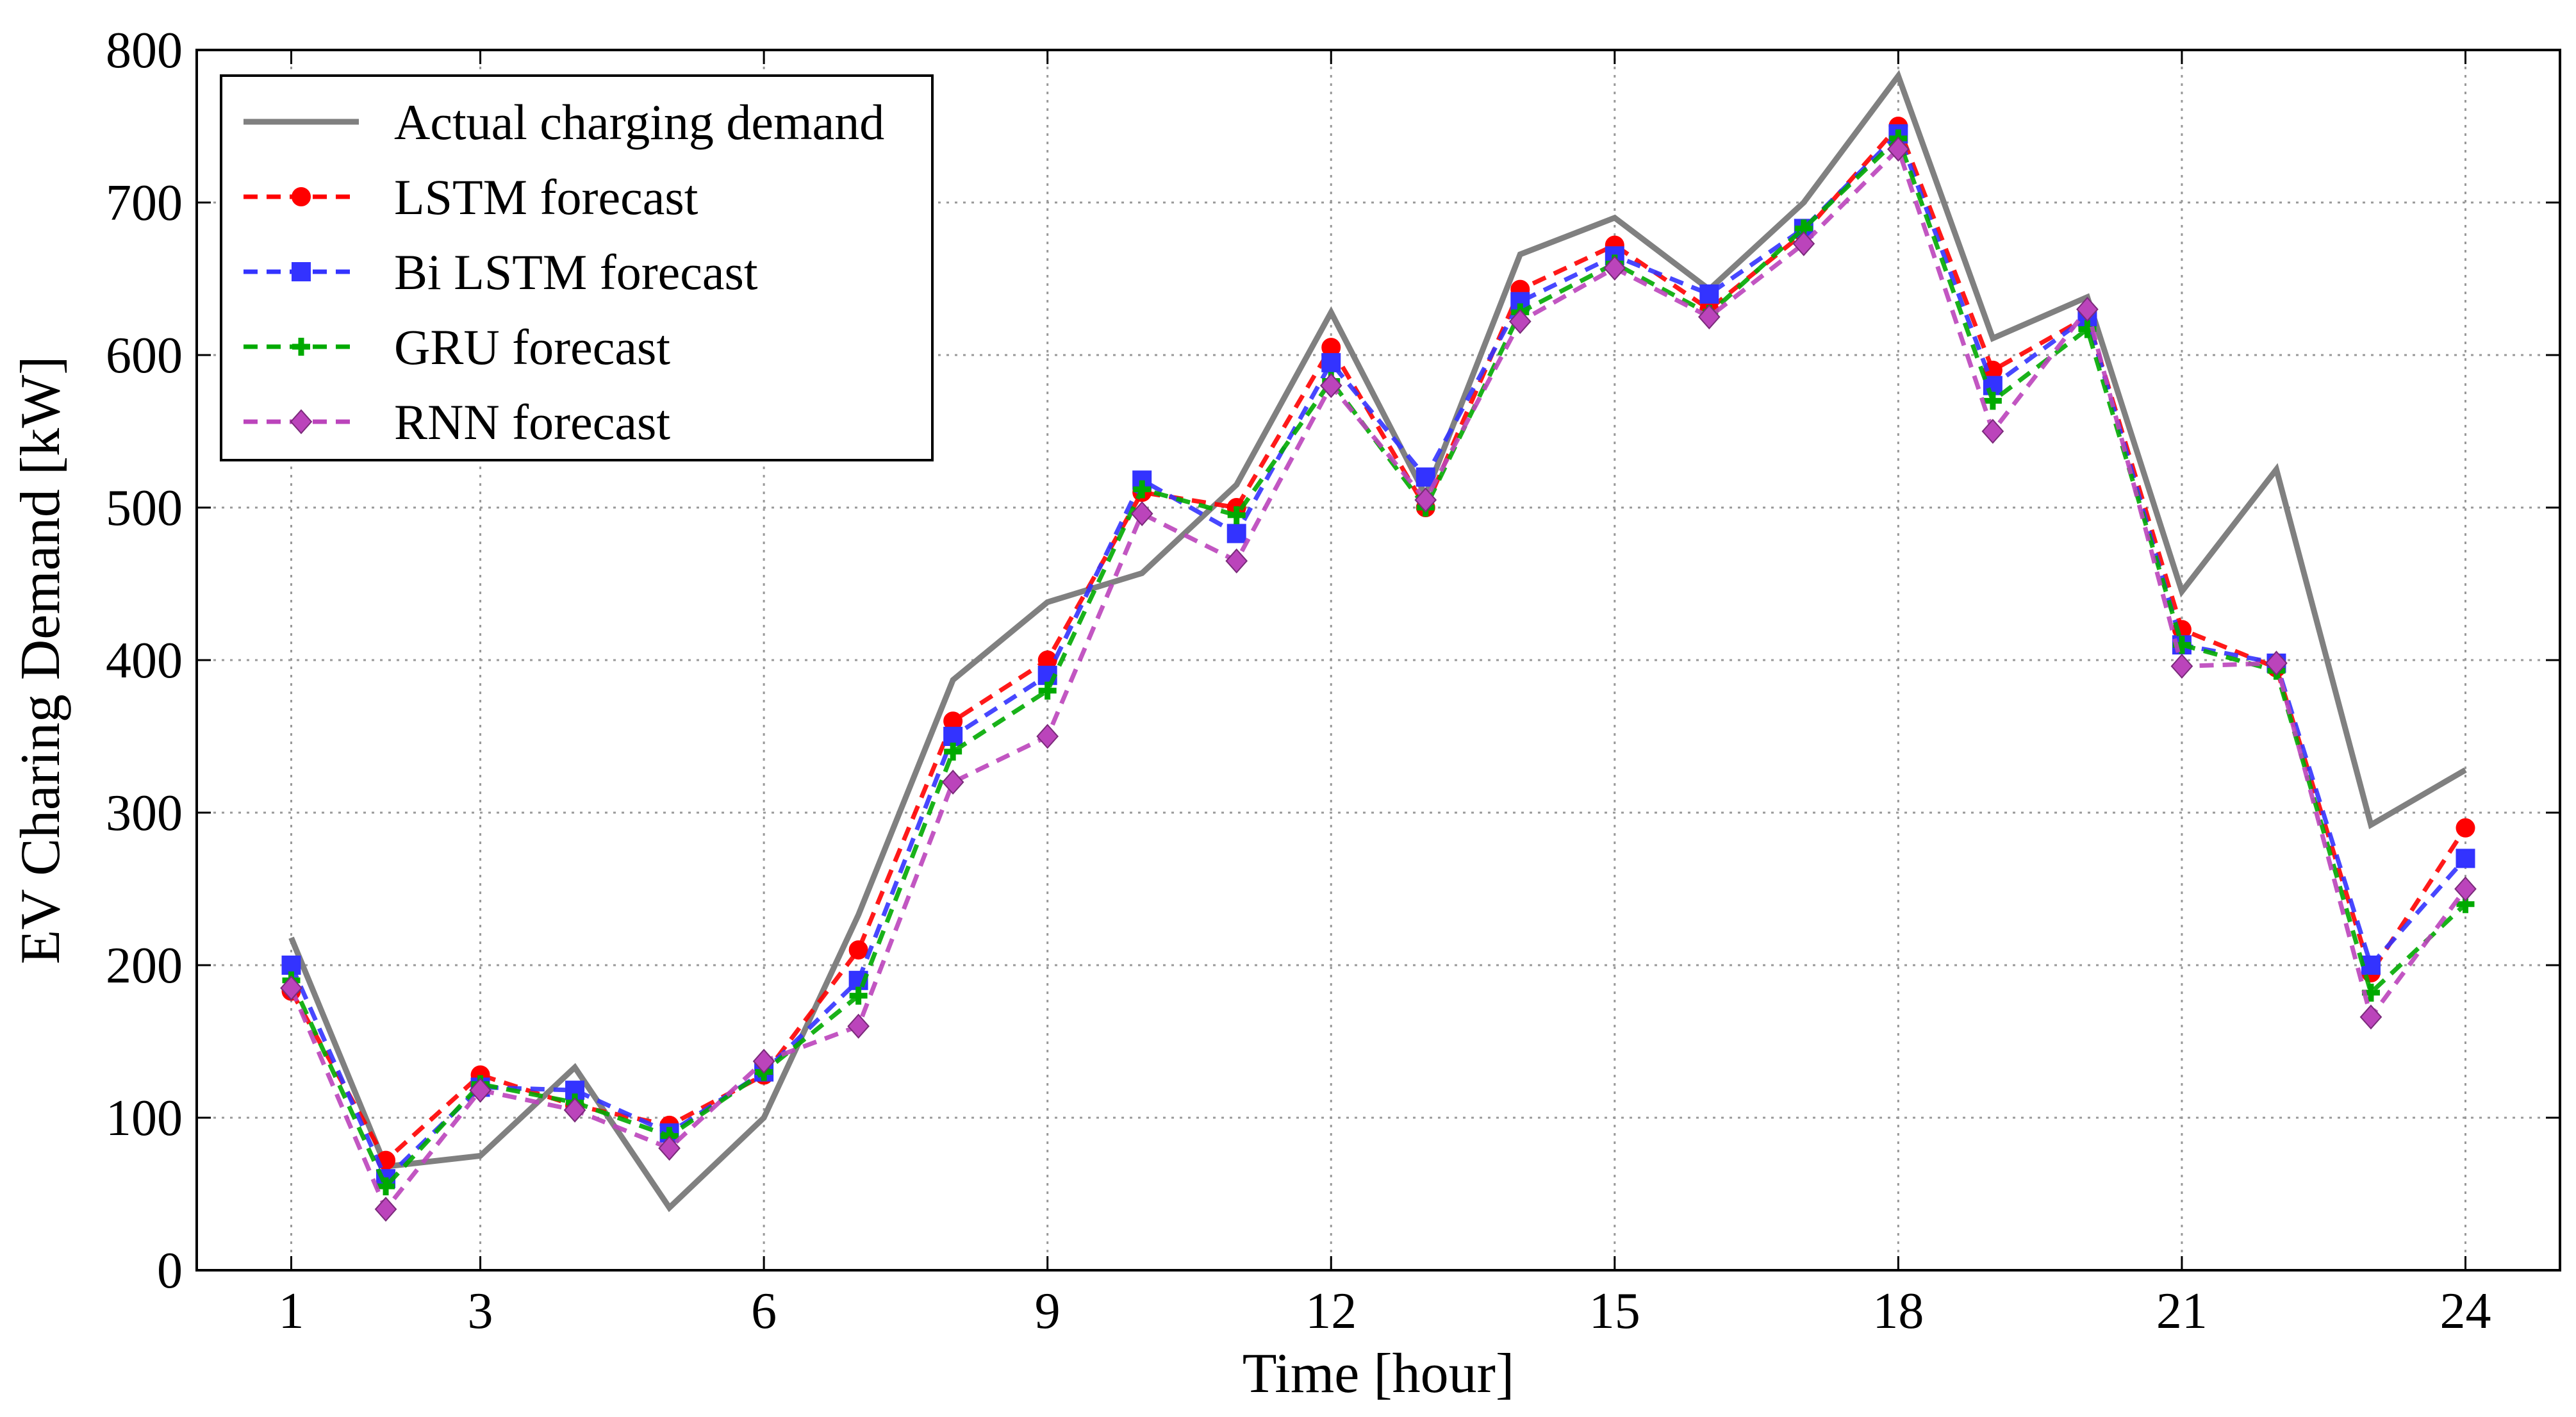  I want to click on y-tick-label: 100, so click(144, 1118).